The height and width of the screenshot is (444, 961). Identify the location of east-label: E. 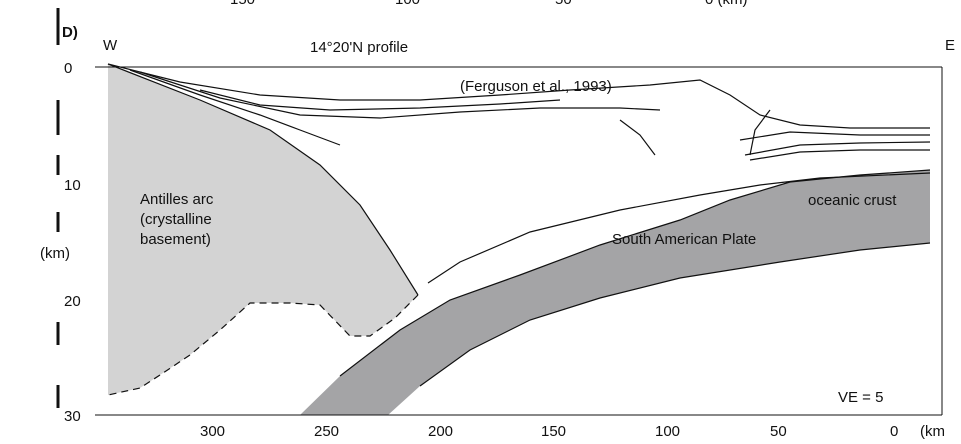
(950, 45).